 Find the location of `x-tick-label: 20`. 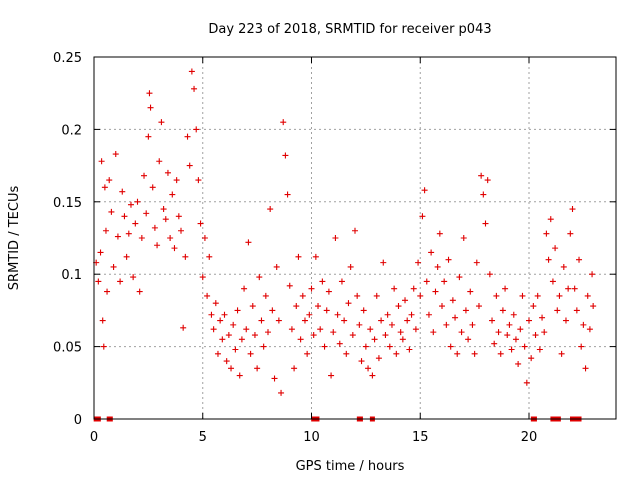

x-tick-label: 20 is located at coordinates (529, 437).